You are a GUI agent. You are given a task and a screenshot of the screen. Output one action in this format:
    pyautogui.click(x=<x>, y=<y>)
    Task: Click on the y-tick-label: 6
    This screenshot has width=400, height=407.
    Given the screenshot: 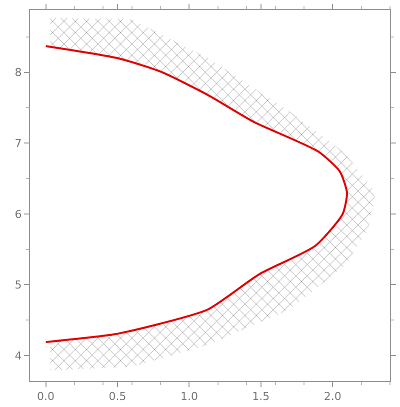 What is the action you would take?
    pyautogui.click(x=18, y=214)
    